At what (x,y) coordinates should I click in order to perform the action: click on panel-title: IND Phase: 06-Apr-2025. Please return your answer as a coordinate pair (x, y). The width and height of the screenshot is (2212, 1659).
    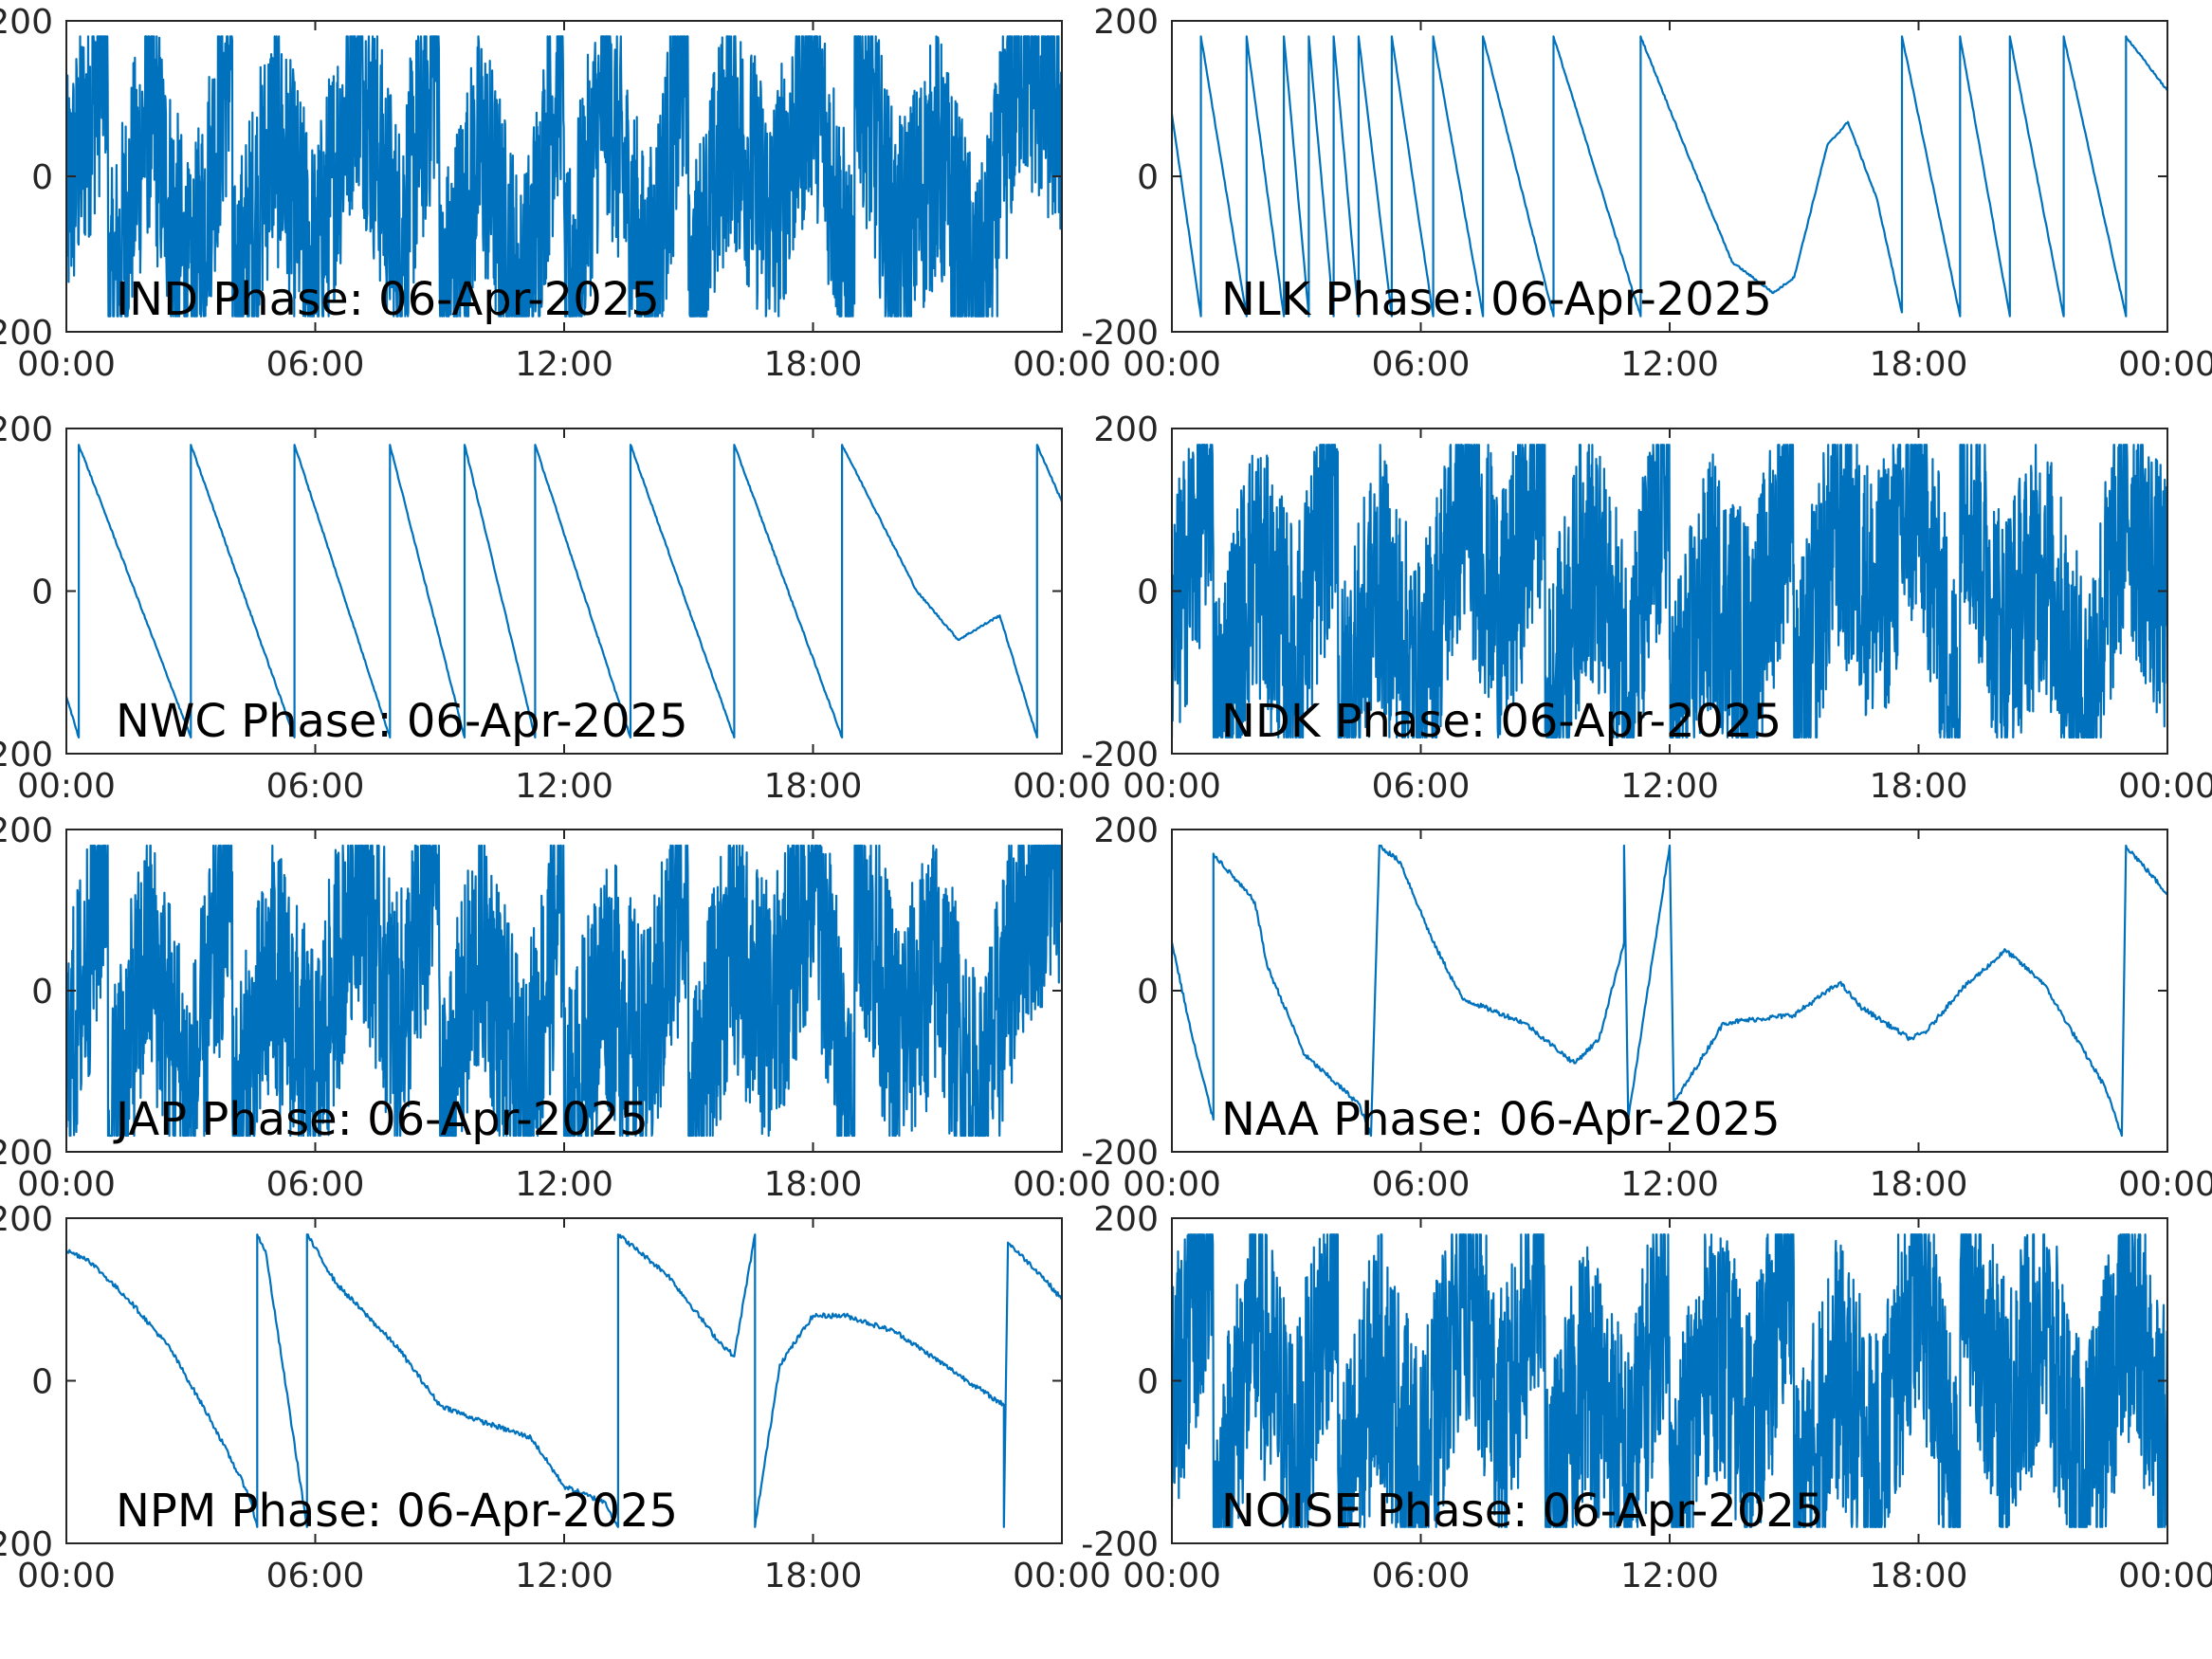
    Looking at the image, I should click on (388, 299).